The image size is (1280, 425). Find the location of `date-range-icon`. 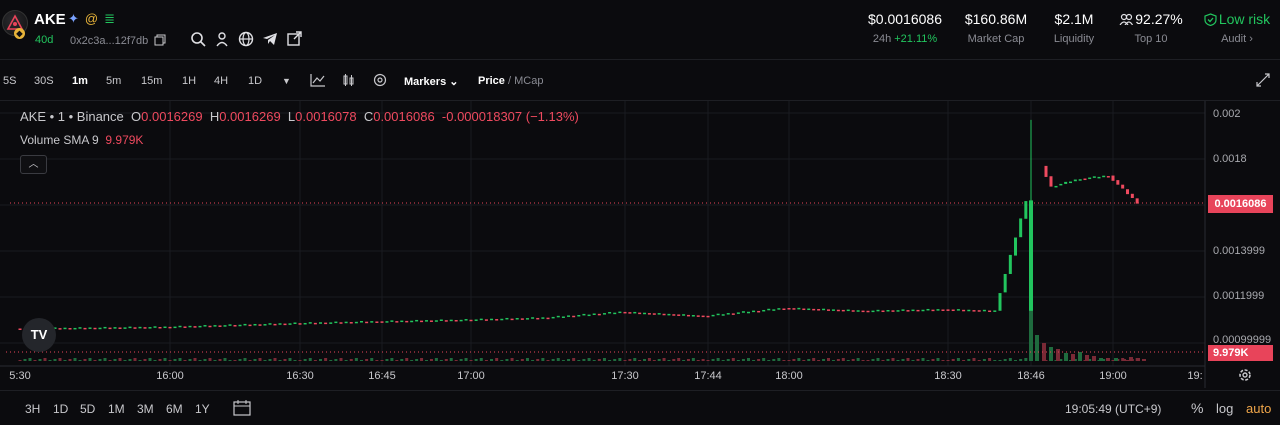

date-range-icon is located at coordinates (242, 408).